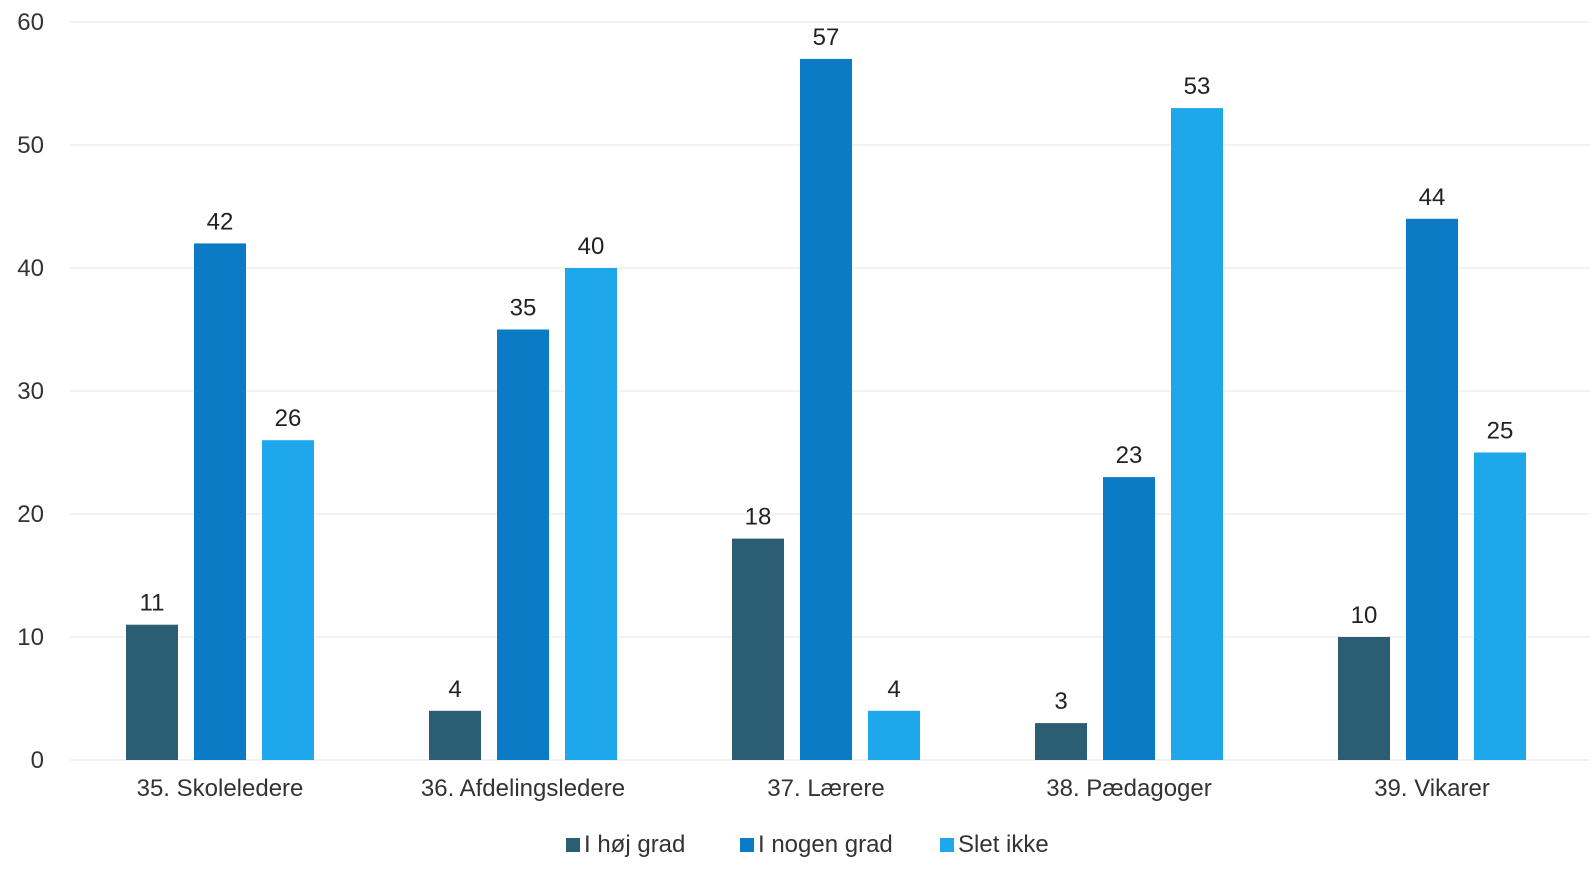  What do you see at coordinates (523, 788) in the screenshot?
I see `category-label: 36. Afdelingsledere` at bounding box center [523, 788].